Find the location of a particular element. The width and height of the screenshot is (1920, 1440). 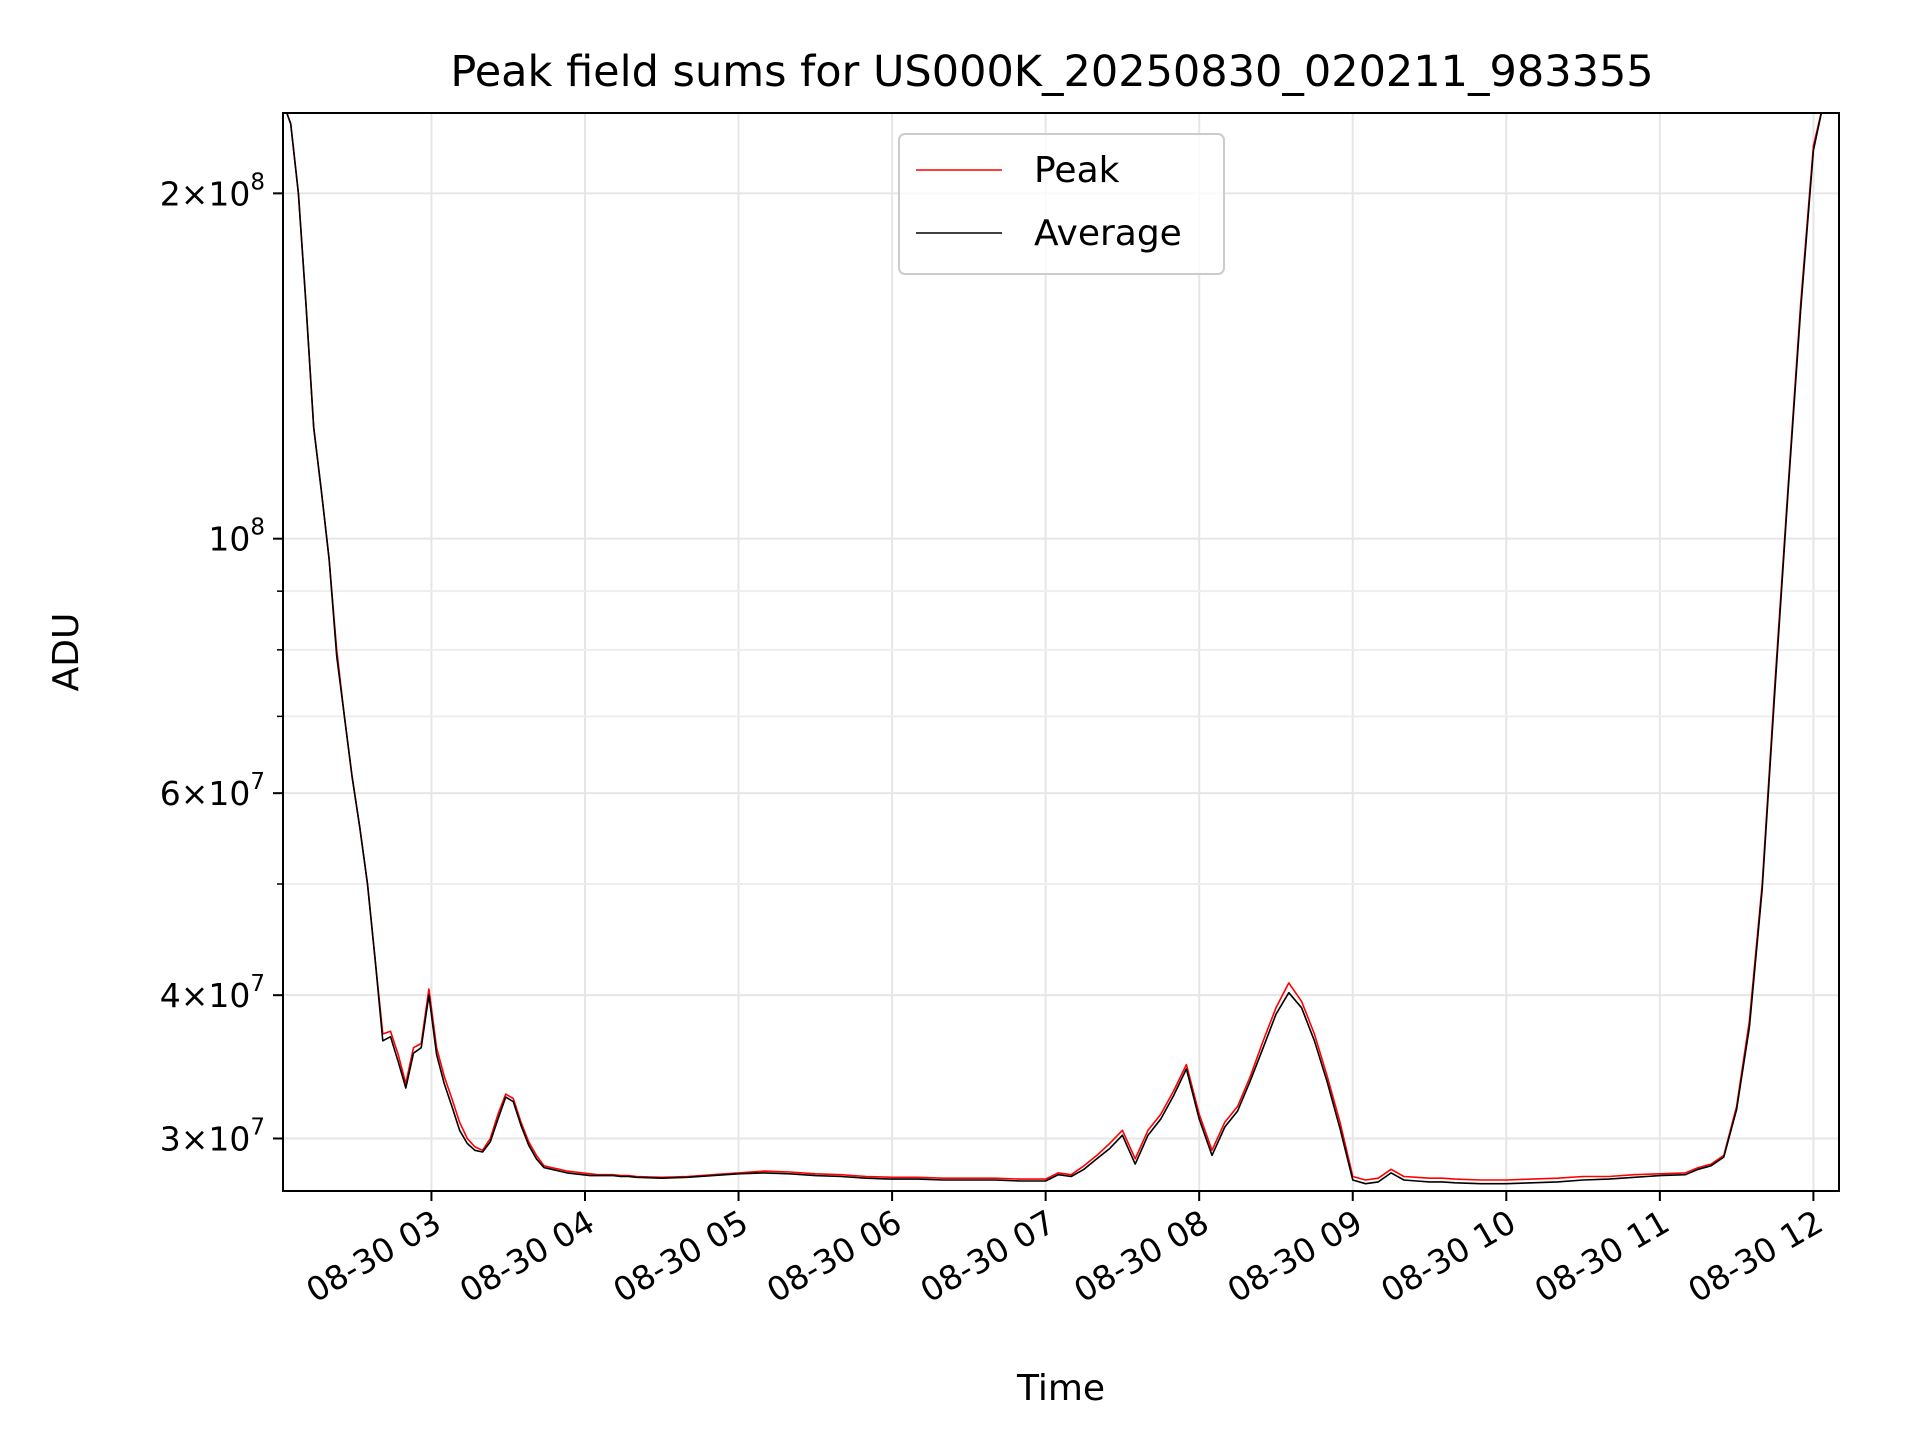

y-axis: 3×107 4×107 6×107 108 2×108 is located at coordinates (221, 664).